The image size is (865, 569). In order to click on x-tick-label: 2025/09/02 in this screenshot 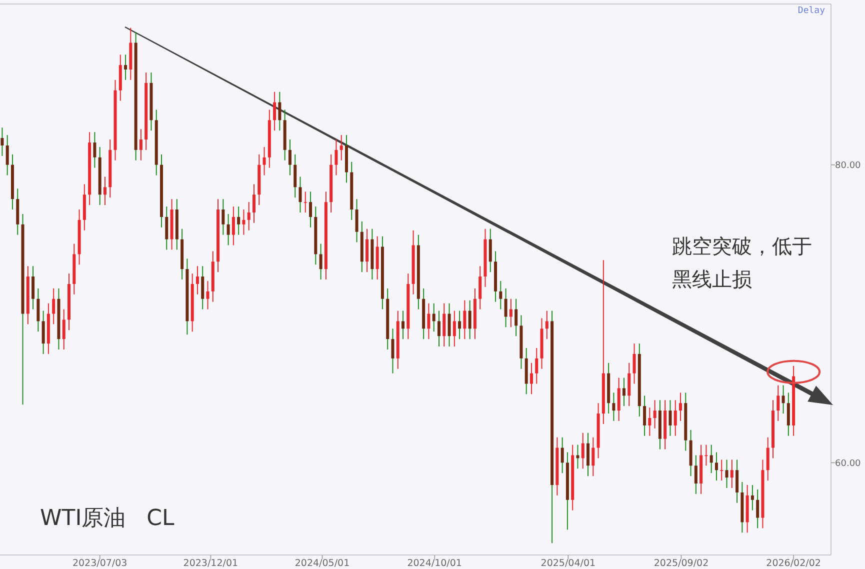, I will do `click(681, 563)`.